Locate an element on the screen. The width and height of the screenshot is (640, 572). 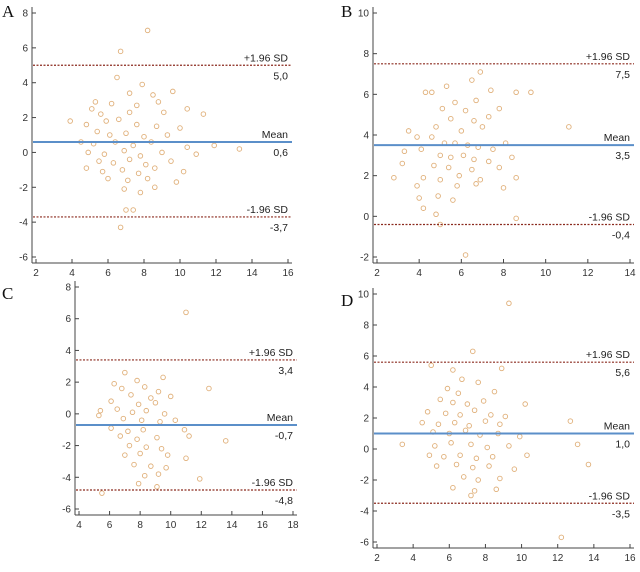
upper-line-label: +1.96 SD is located at coordinates (608, 355).